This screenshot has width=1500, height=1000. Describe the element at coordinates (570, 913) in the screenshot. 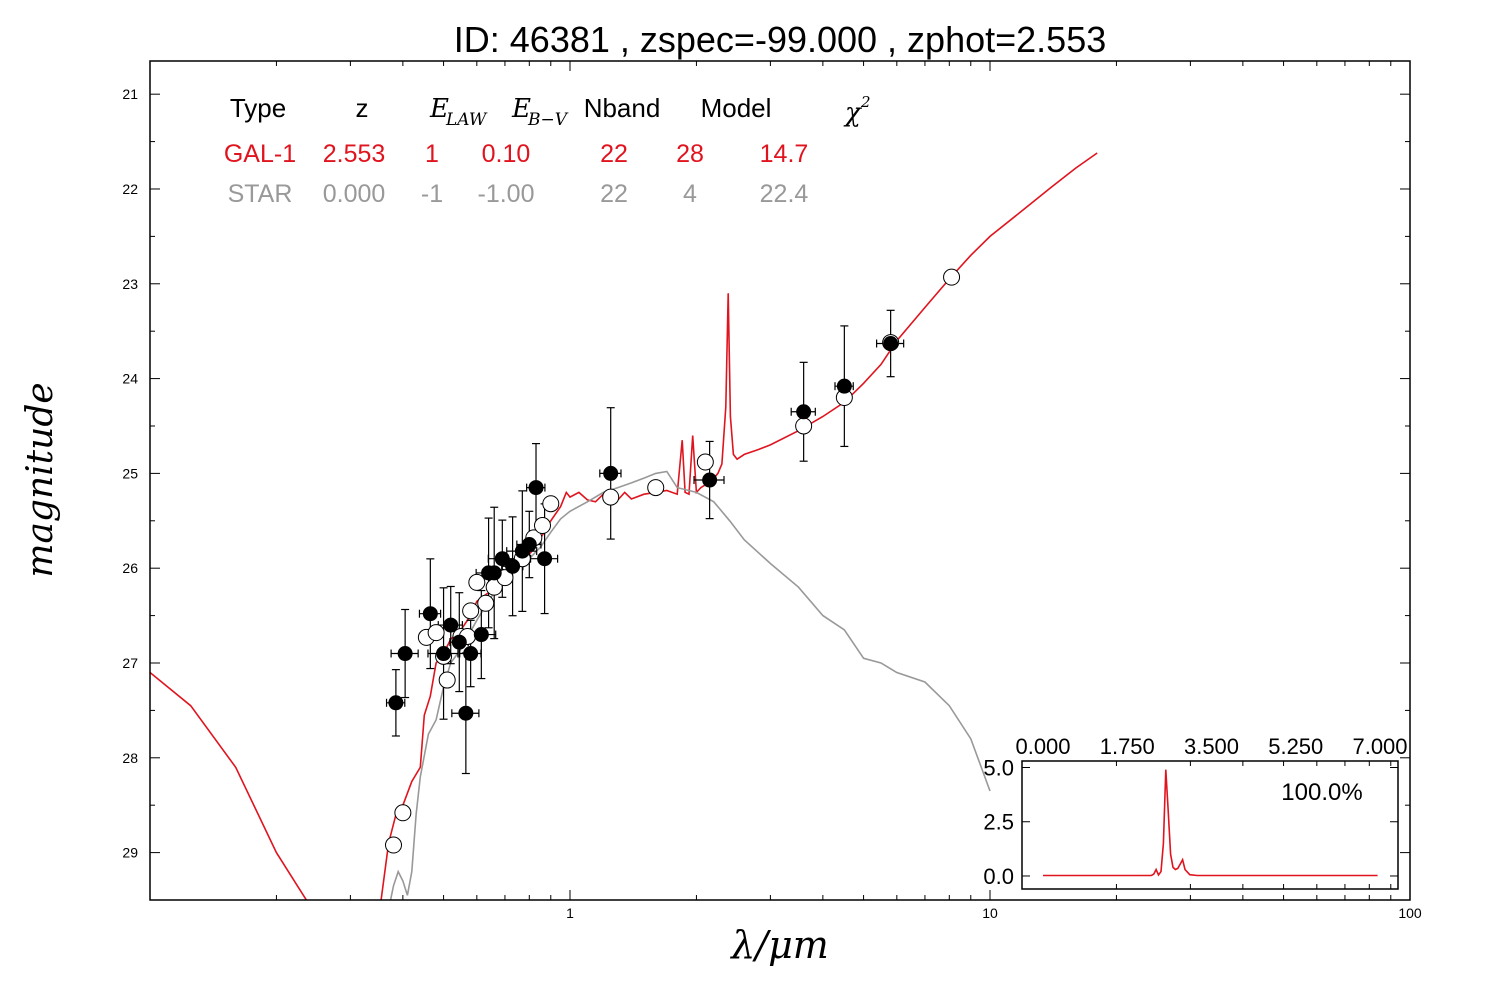

I see `x-tick-label: 1` at that location.